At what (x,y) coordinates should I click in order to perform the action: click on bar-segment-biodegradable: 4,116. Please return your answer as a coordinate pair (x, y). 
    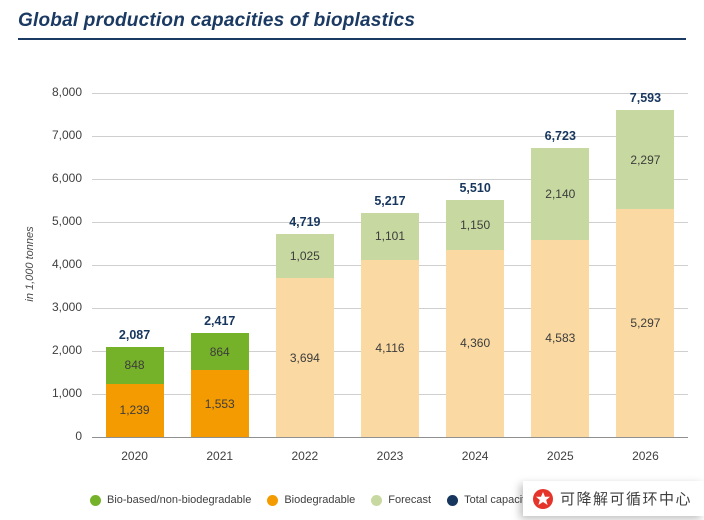
    Looking at the image, I should click on (390, 348).